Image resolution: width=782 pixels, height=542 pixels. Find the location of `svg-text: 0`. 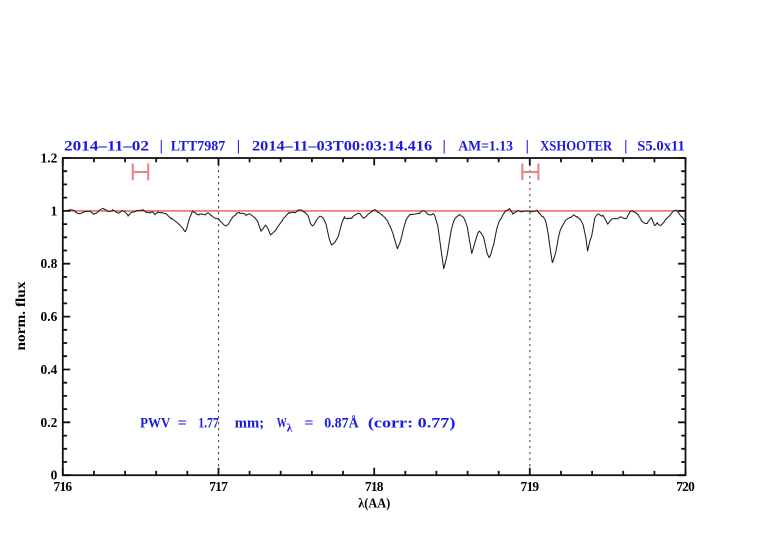

svg-text: 0 is located at coordinates (54, 475).